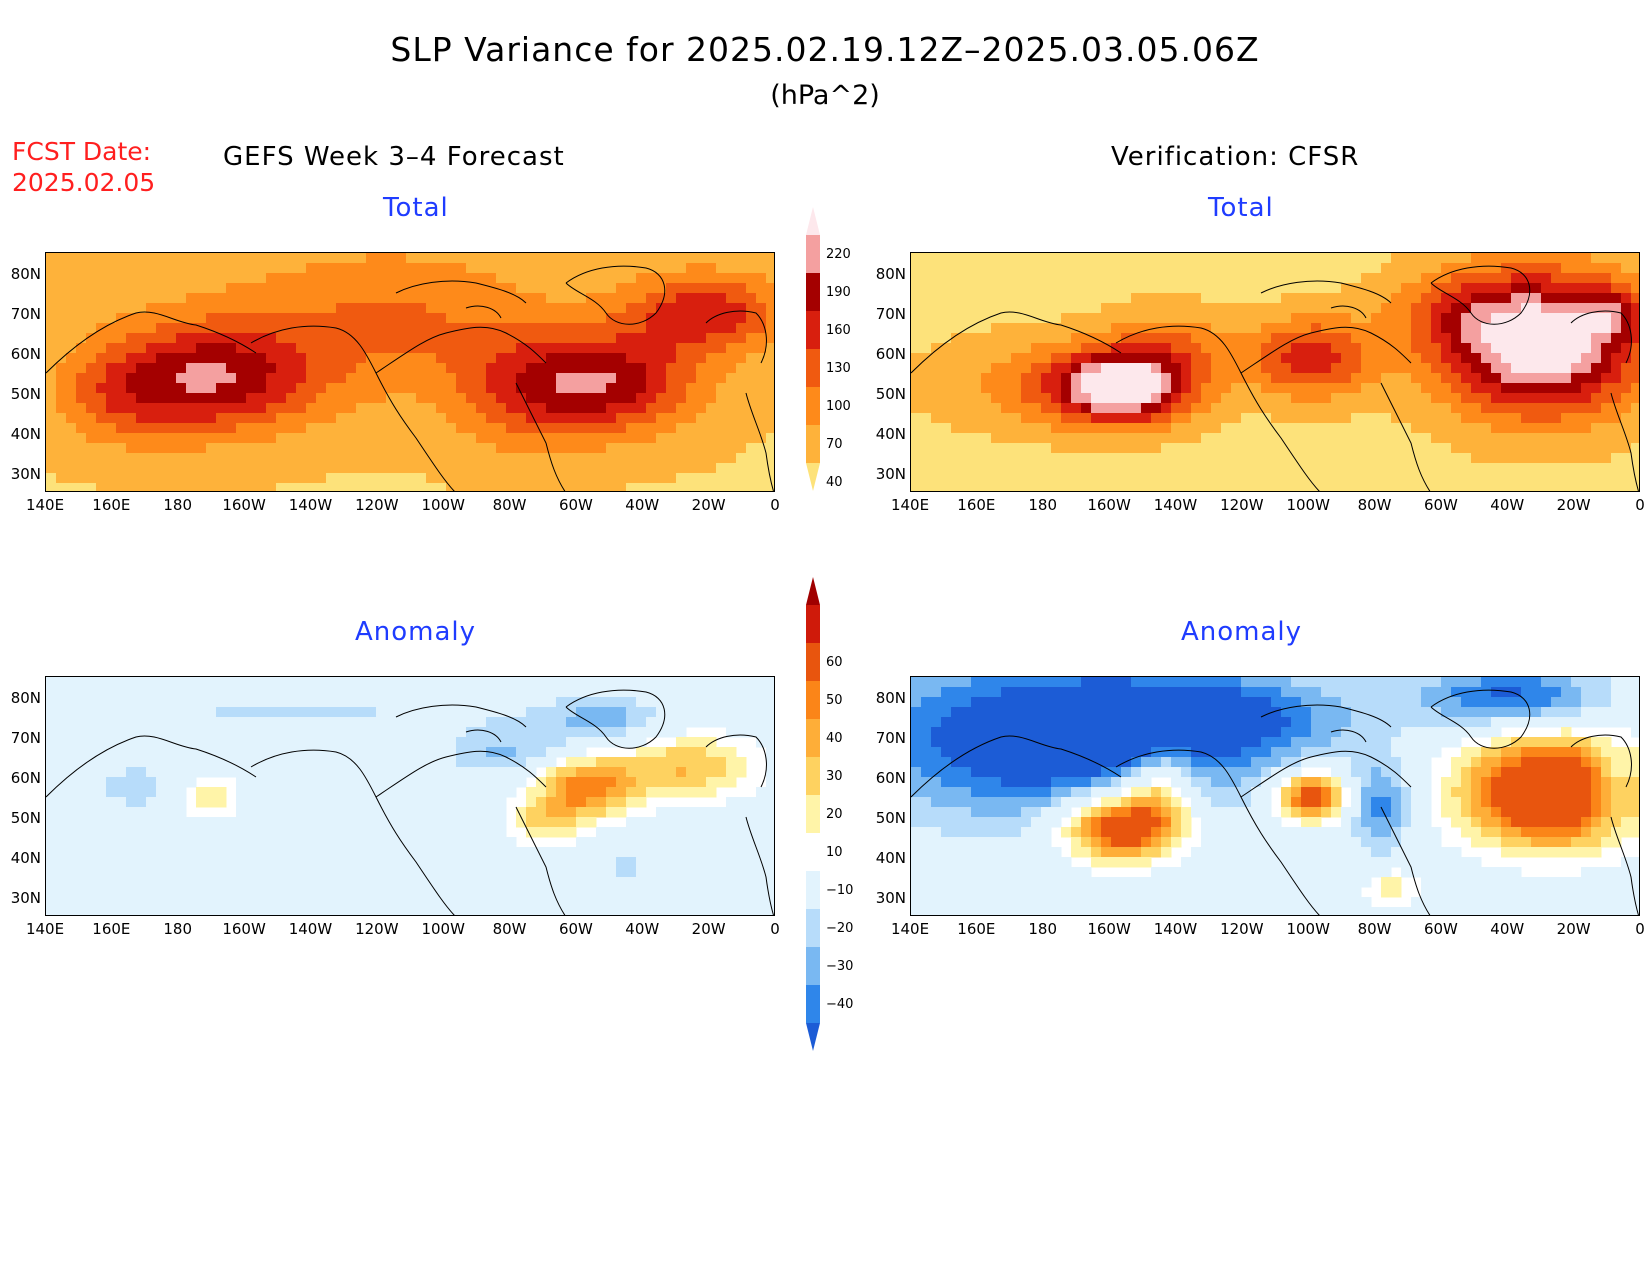  What do you see at coordinates (839, 1004) in the screenshot?
I see `colorbar-anomaly-tick-label: −40` at bounding box center [839, 1004].